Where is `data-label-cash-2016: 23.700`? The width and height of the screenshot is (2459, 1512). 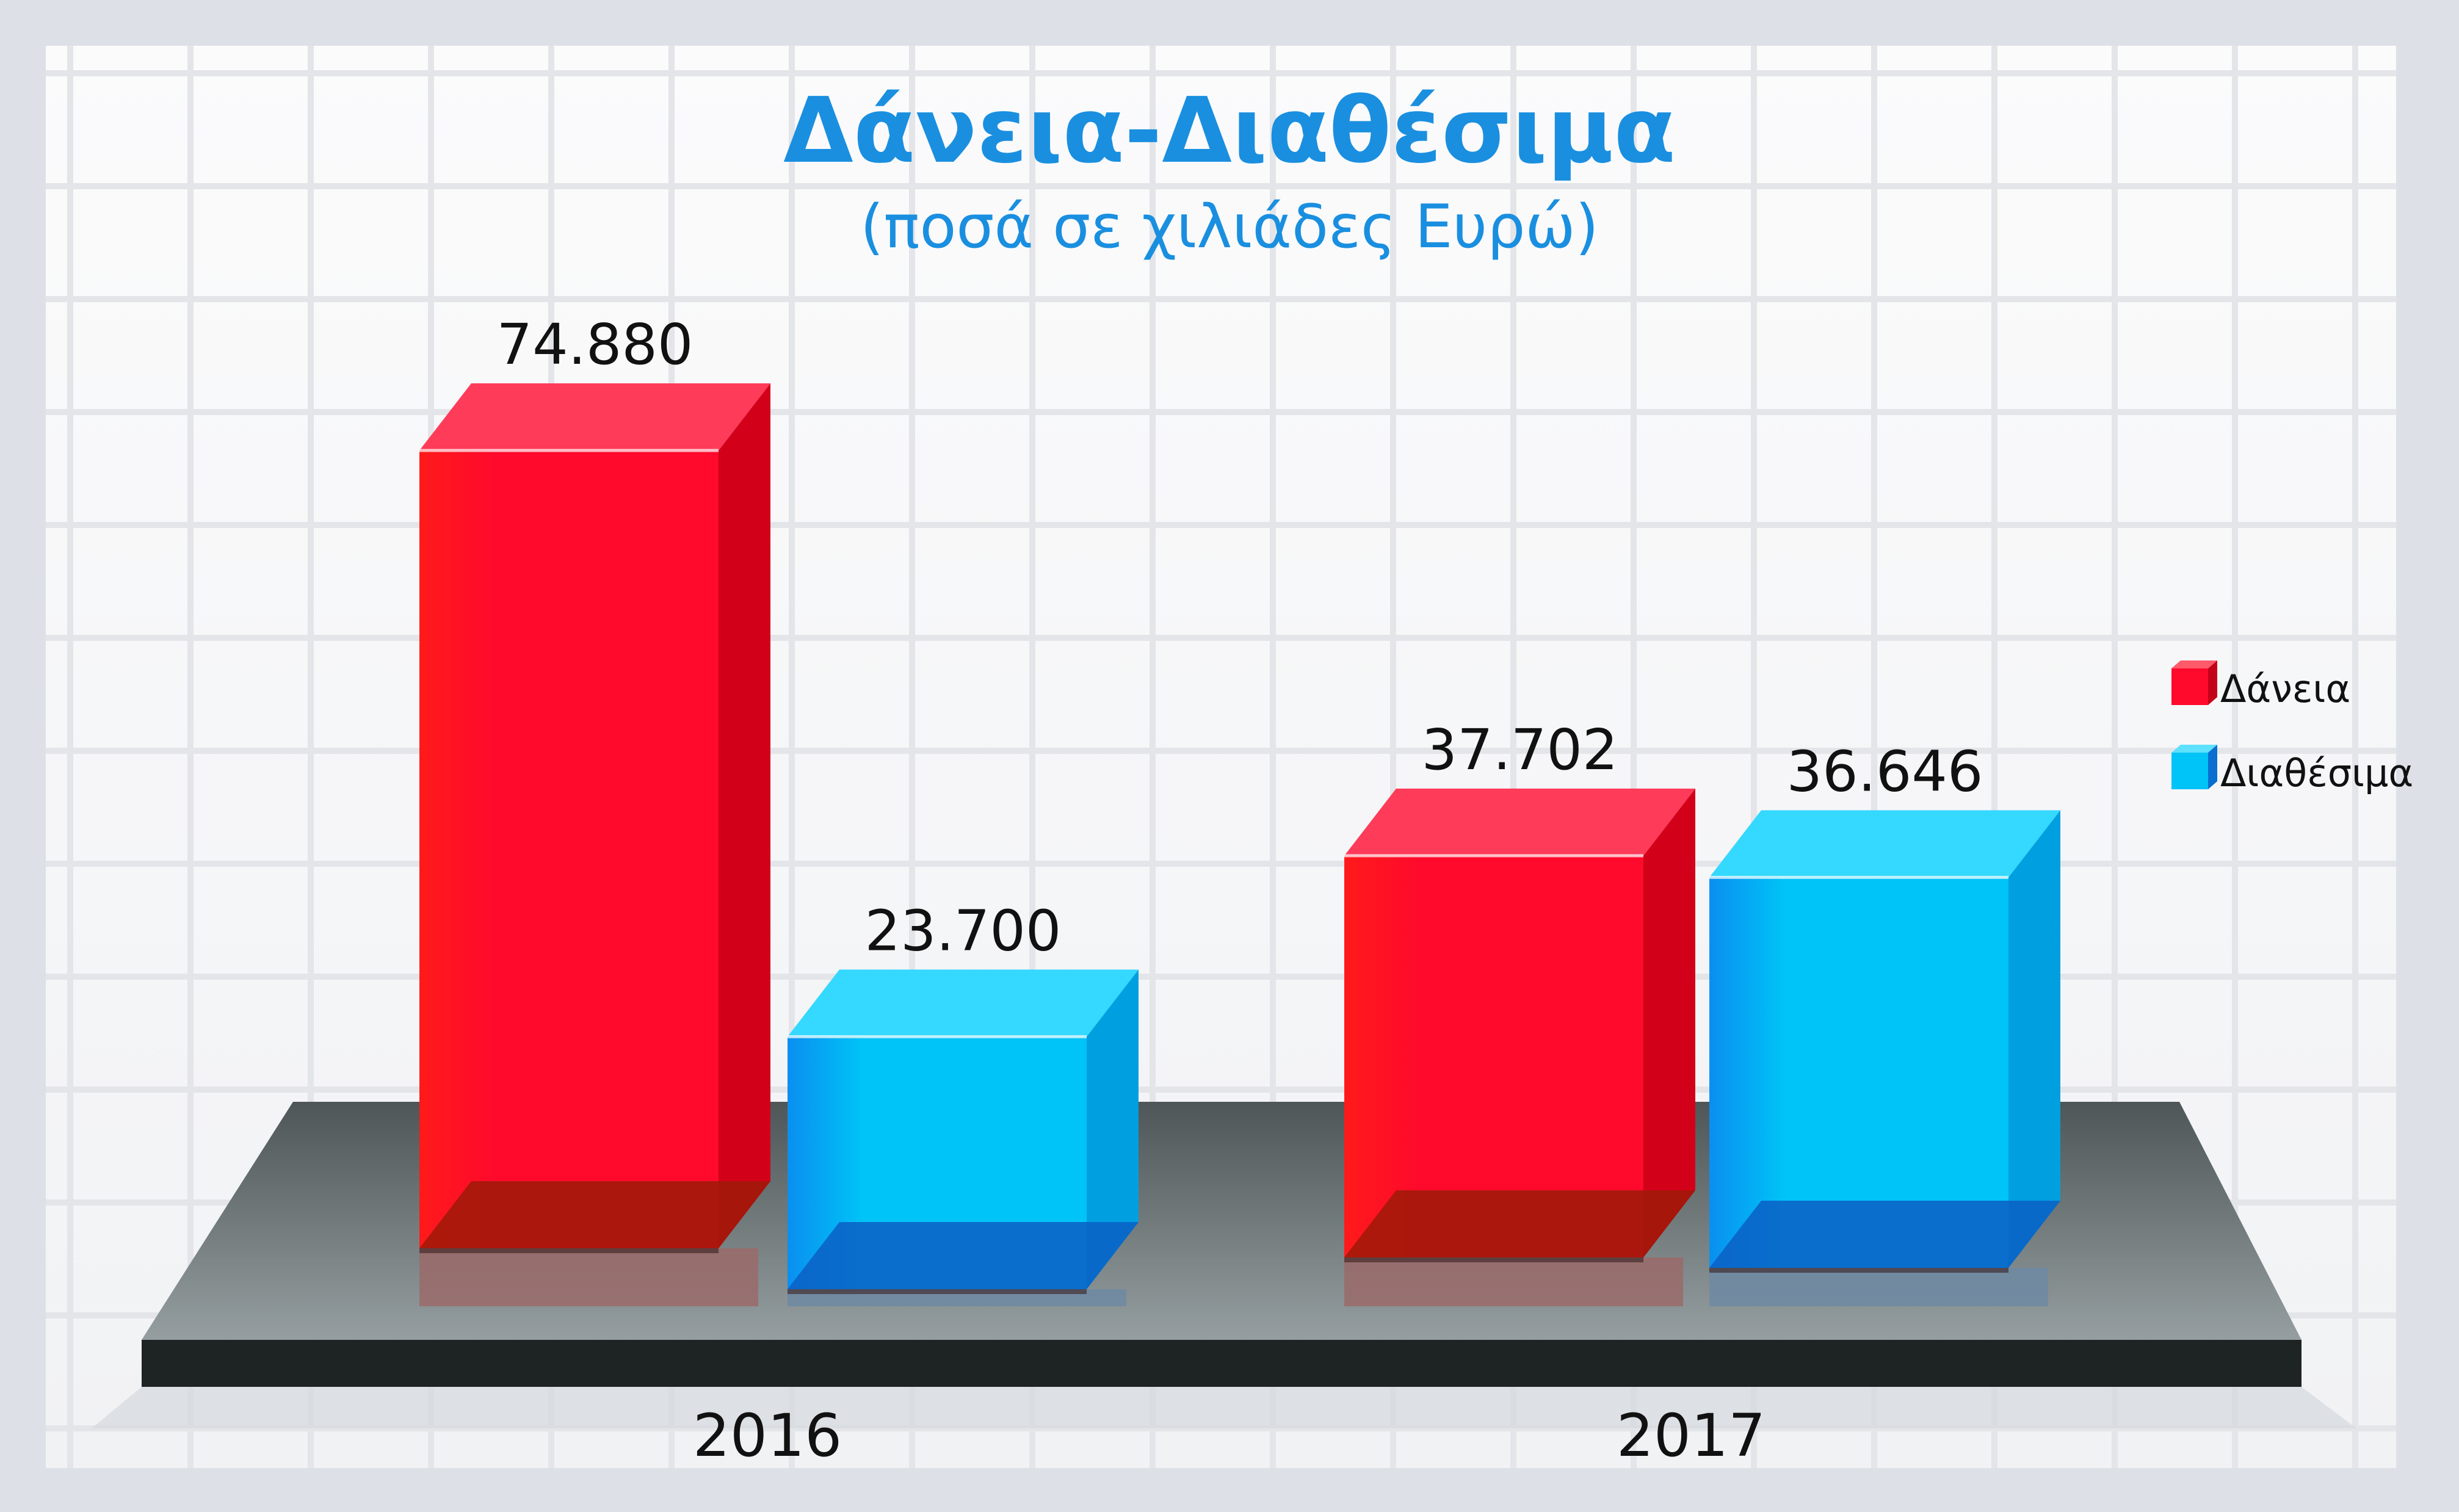 data-label-cash-2016: 23.700 is located at coordinates (964, 930).